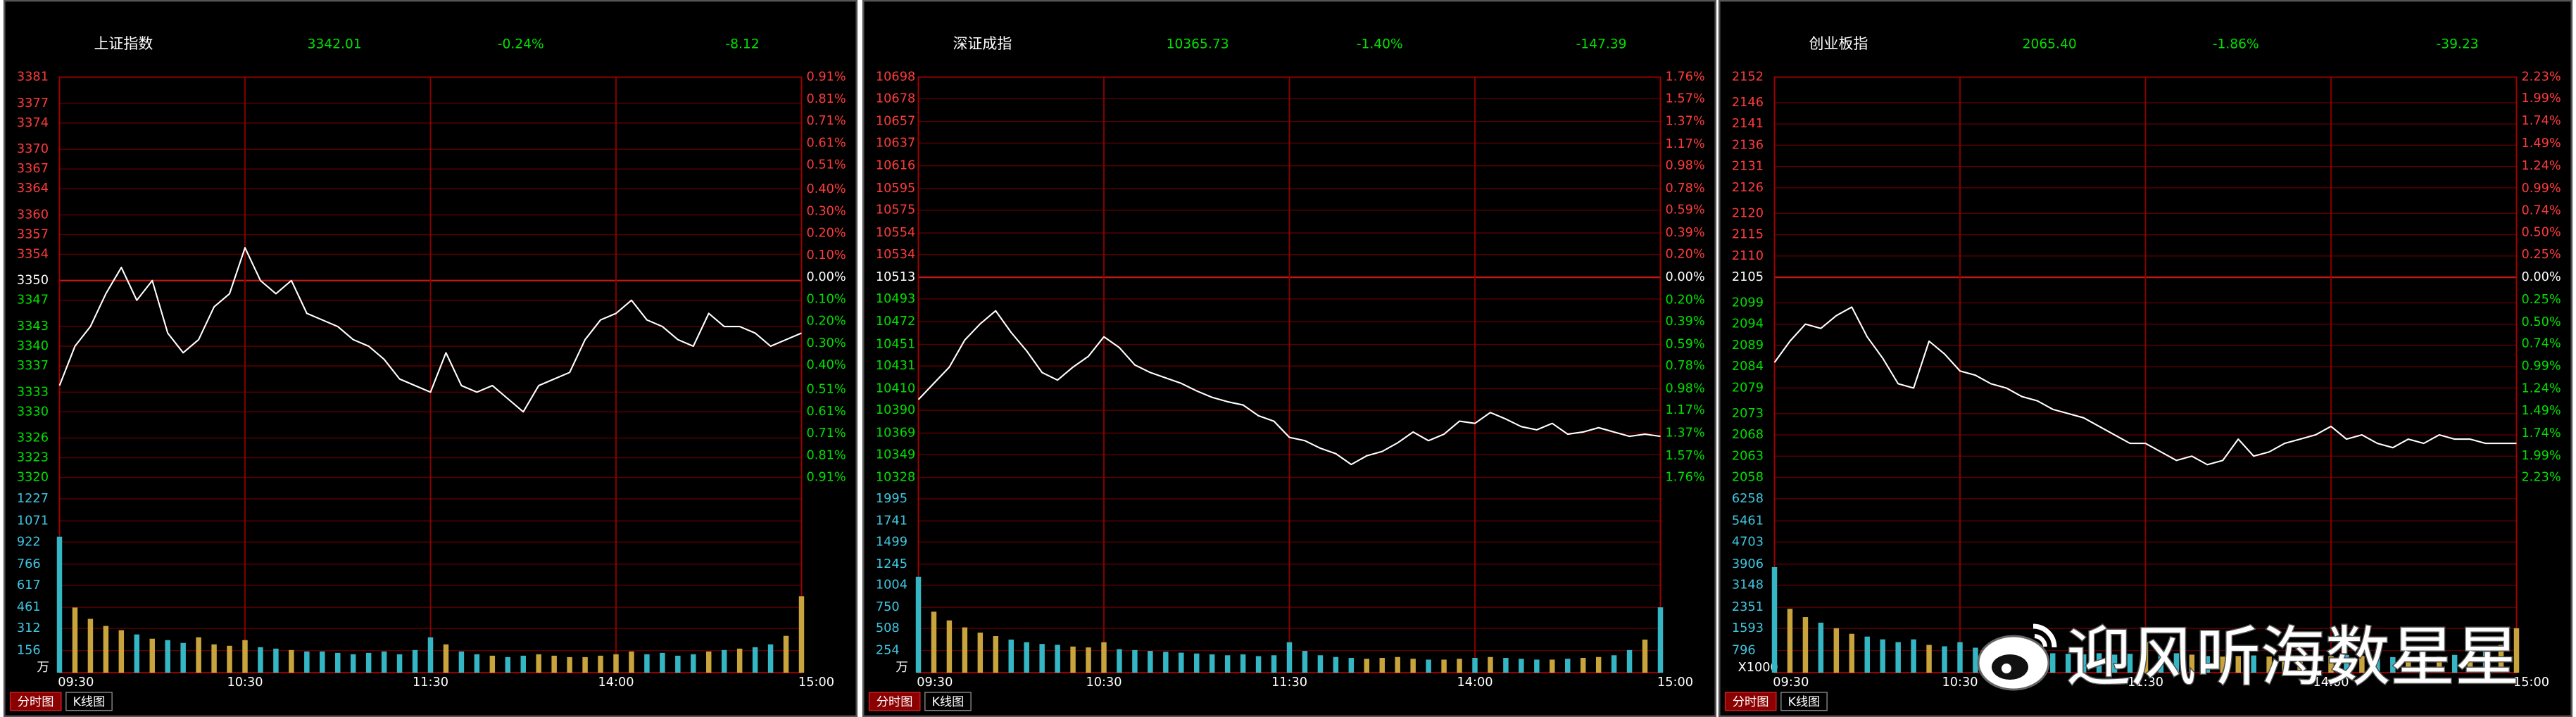 The width and height of the screenshot is (2576, 717). I want to click on volume-tick-label: 5461, so click(1748, 521).